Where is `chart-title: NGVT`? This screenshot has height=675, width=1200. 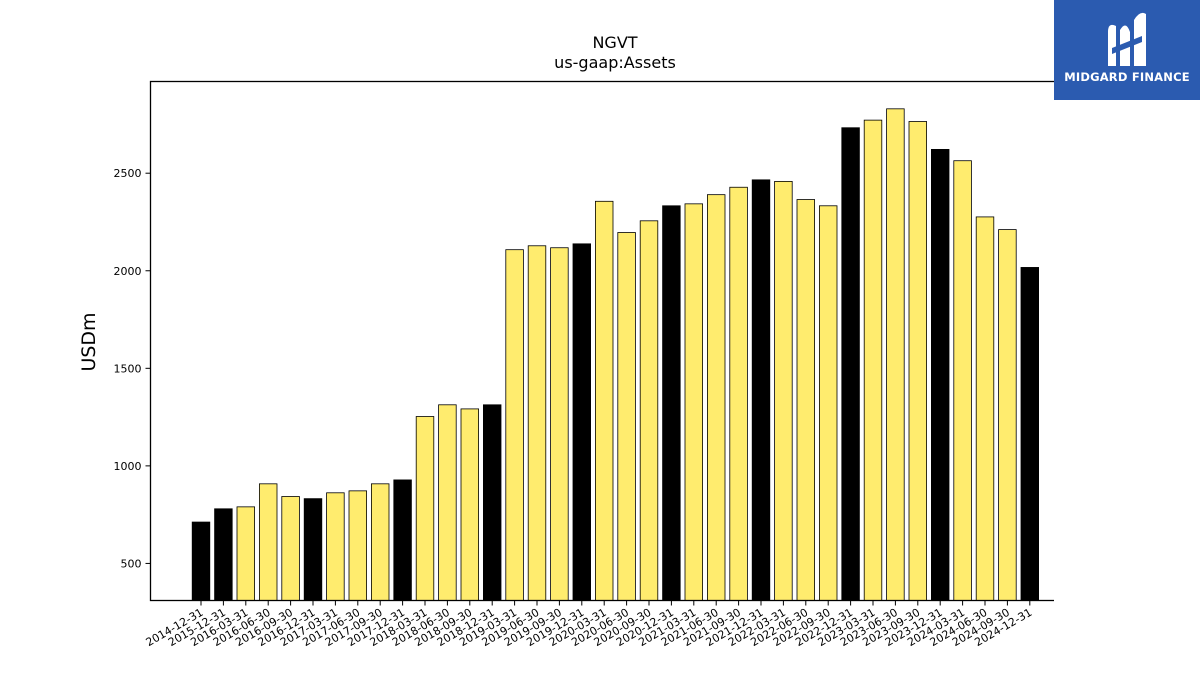
chart-title: NGVT is located at coordinates (614, 42).